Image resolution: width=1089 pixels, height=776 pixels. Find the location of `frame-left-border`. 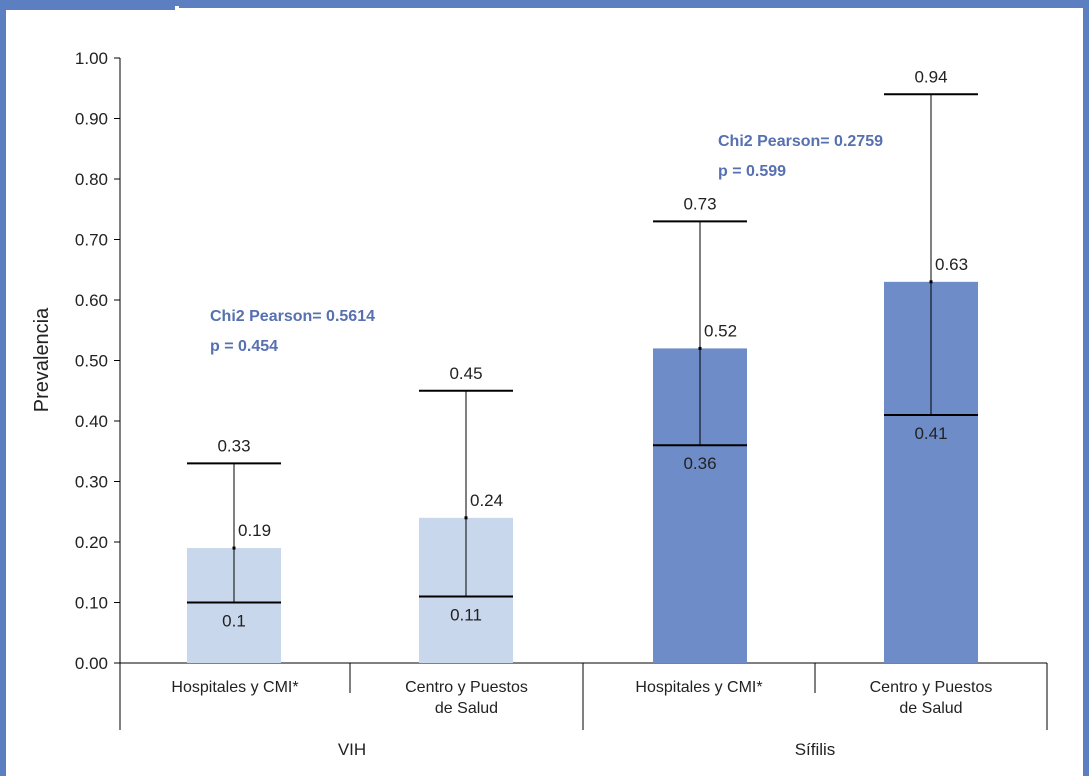

frame-left-border is located at coordinates (3, 388).